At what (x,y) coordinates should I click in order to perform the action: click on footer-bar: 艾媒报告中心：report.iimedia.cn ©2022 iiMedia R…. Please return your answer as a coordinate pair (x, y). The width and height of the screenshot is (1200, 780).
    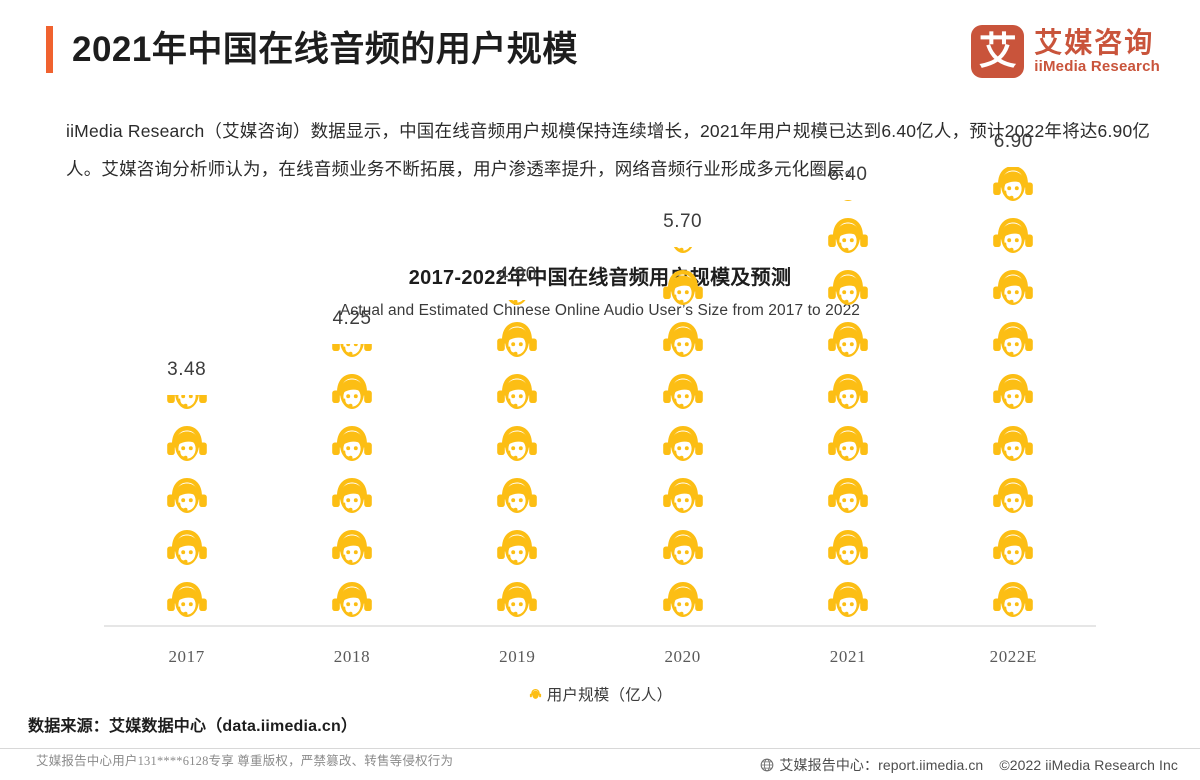
    Looking at the image, I should click on (600, 764).